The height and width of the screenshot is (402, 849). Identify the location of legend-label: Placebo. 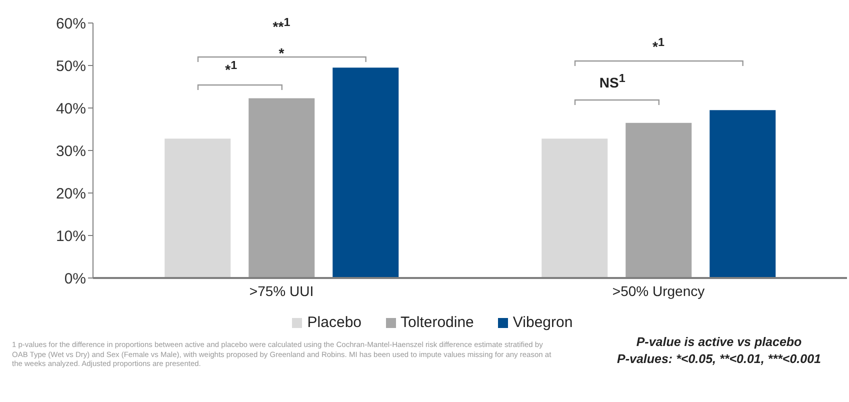
(334, 322).